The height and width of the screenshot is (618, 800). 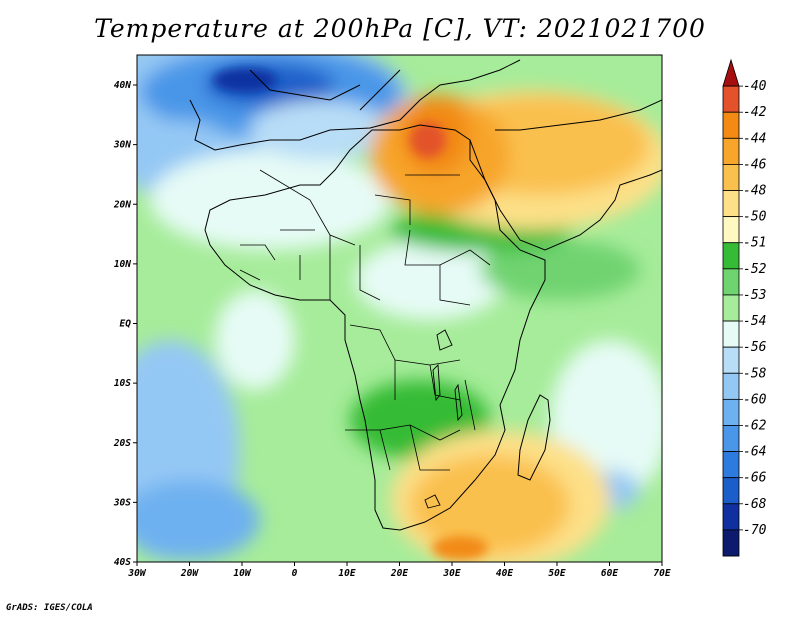 I want to click on green-band-east, so click(x=560, y=270).